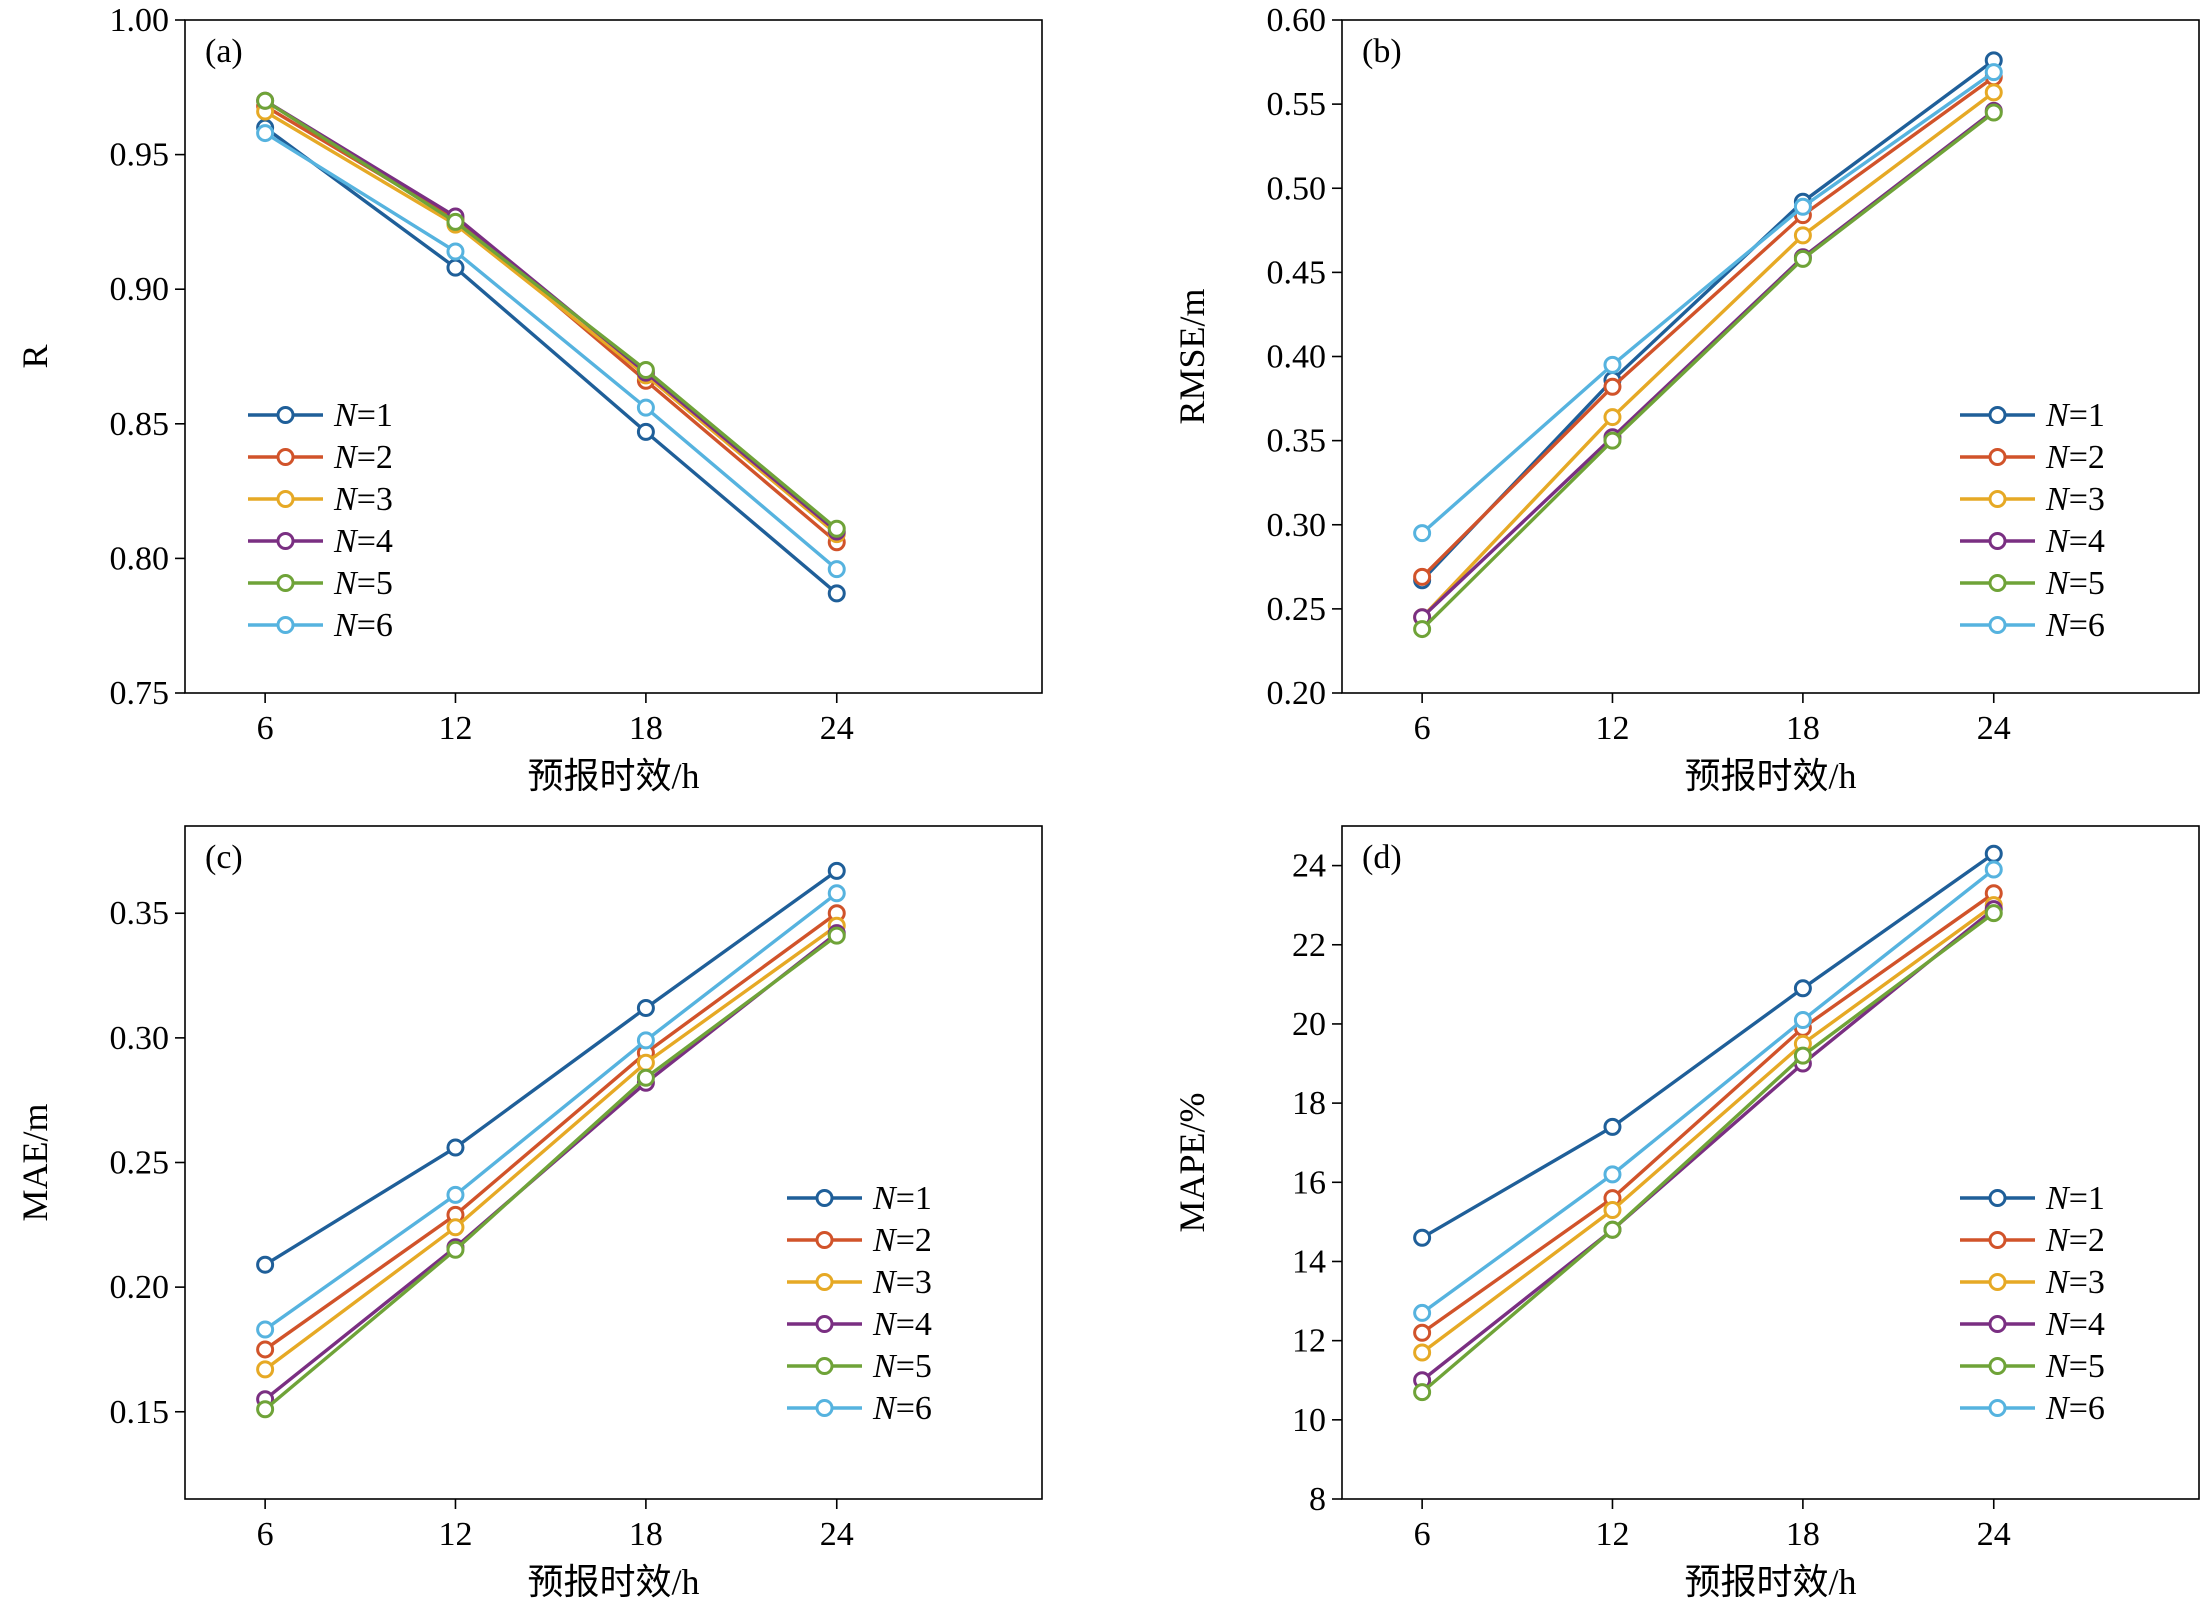  I want to click on y-tick-label: 0.45, so click(1297, 272).